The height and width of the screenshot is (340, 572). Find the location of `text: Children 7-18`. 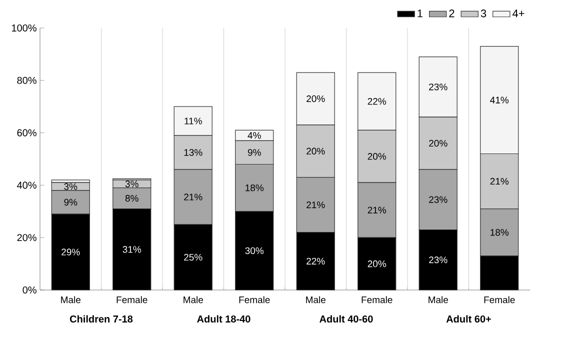

text: Children 7-18 is located at coordinates (101, 319).